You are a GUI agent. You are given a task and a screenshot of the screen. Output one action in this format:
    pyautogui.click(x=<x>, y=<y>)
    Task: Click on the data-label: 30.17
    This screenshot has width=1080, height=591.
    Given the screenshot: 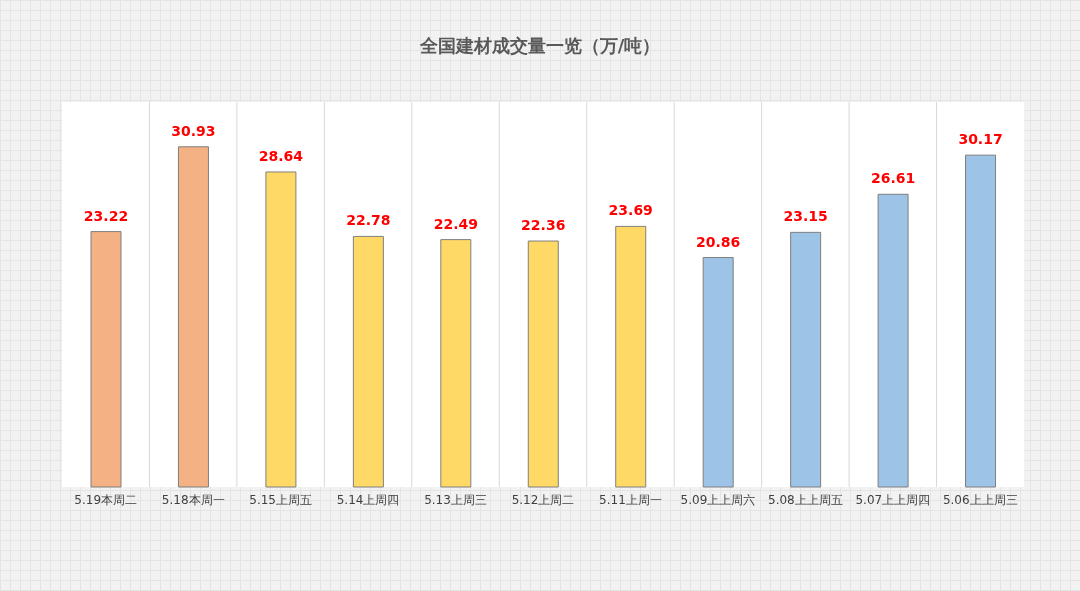 What is the action you would take?
    pyautogui.click(x=980, y=139)
    